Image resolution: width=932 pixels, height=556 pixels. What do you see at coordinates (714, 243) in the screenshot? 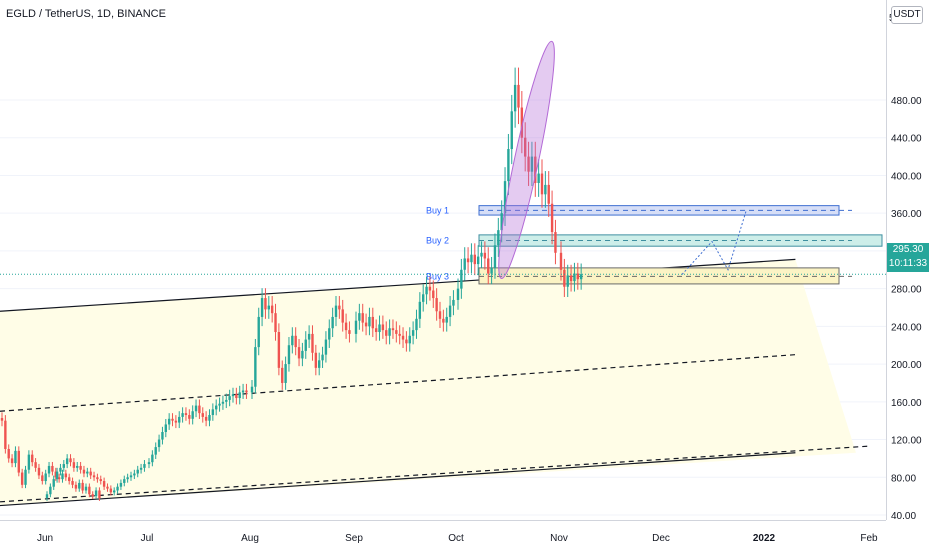
I see `projection-path` at bounding box center [714, 243].